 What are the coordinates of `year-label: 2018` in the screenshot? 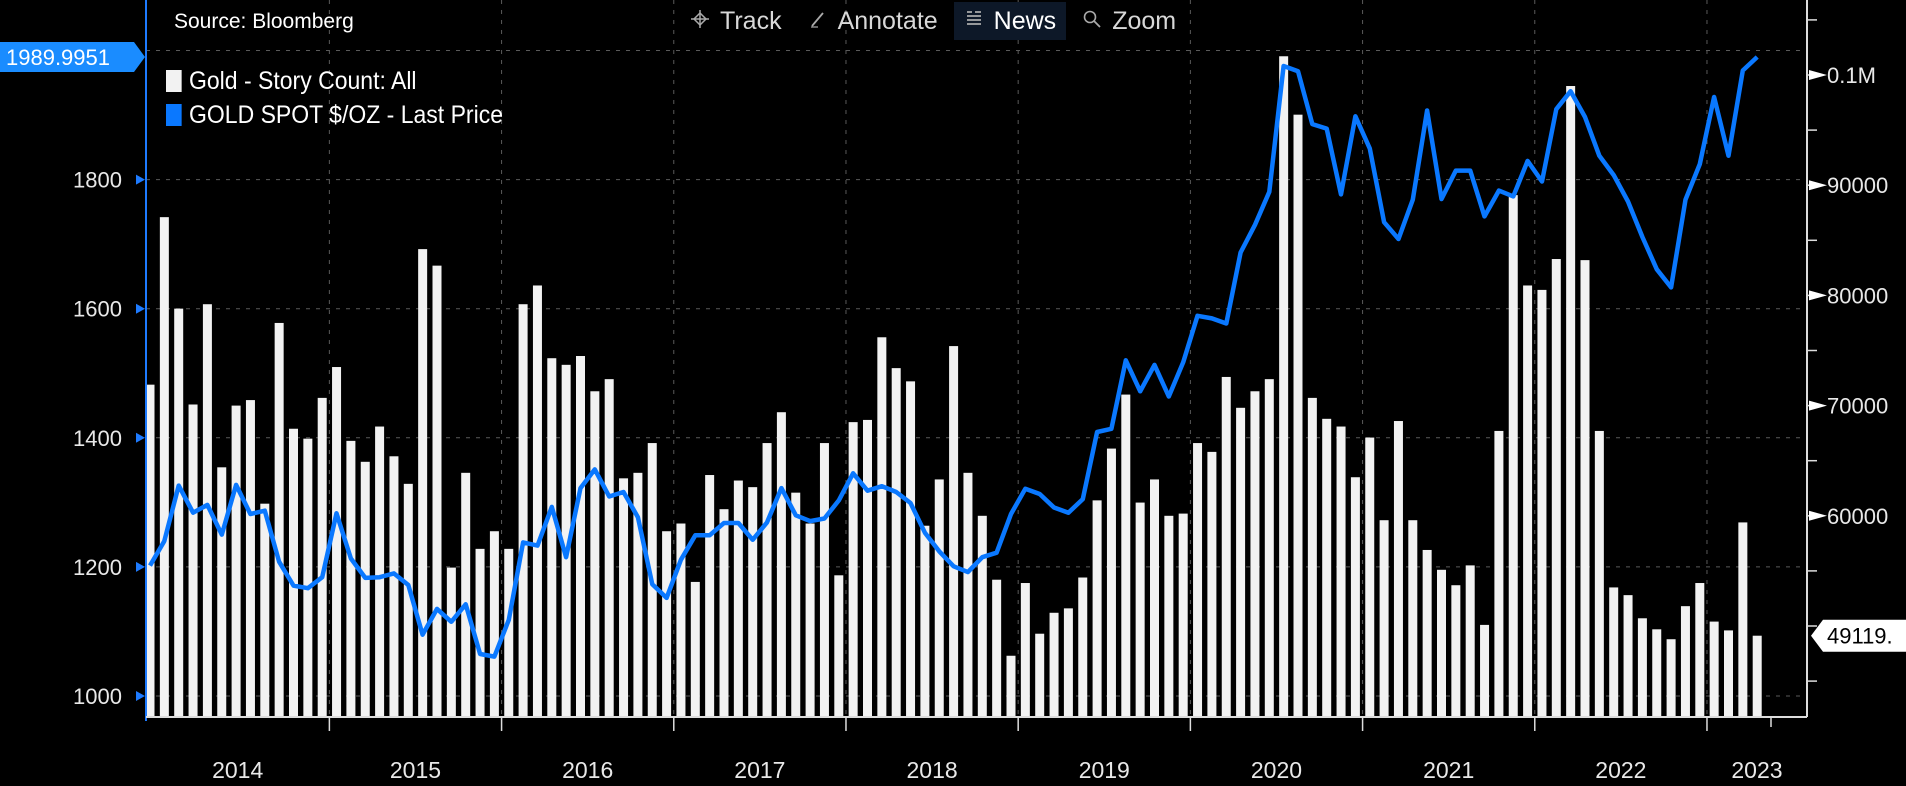 It's located at (931, 770).